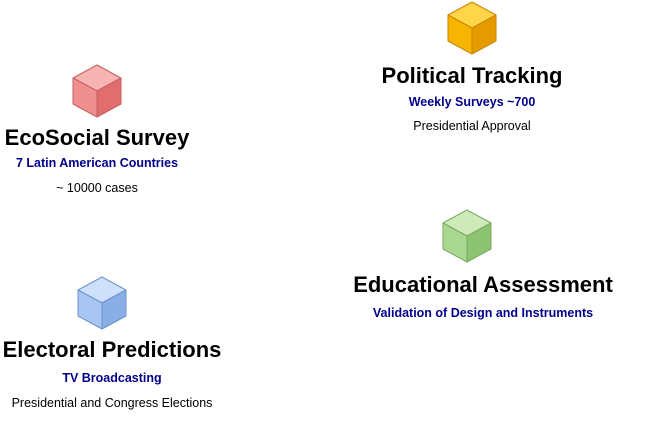  I want to click on card-detail: ~ 10000 cases, so click(97, 188).